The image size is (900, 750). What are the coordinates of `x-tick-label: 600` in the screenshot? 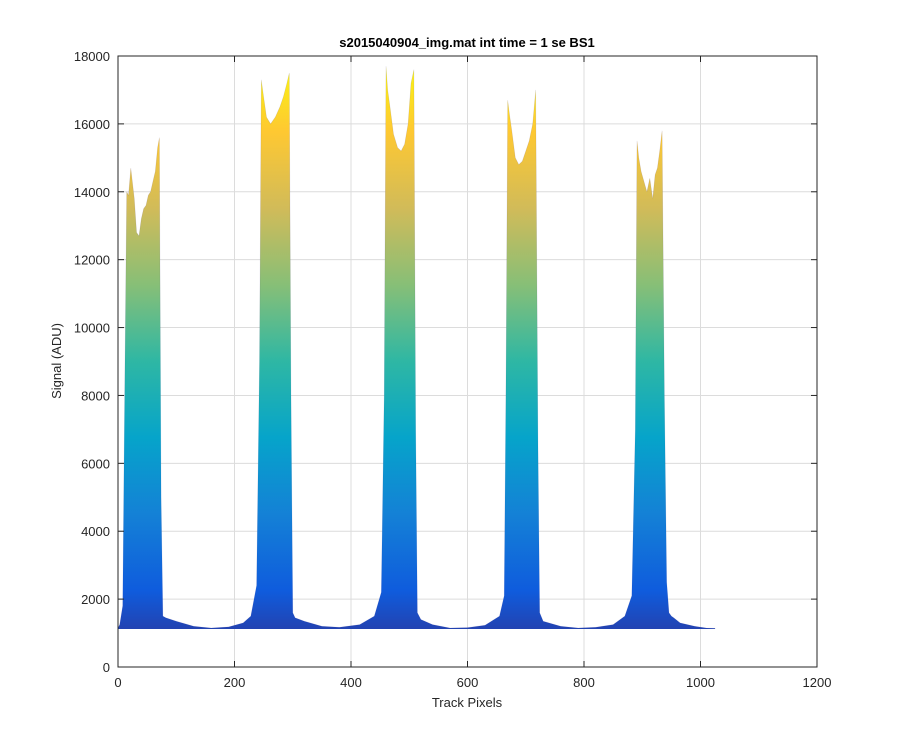 It's located at (468, 682).